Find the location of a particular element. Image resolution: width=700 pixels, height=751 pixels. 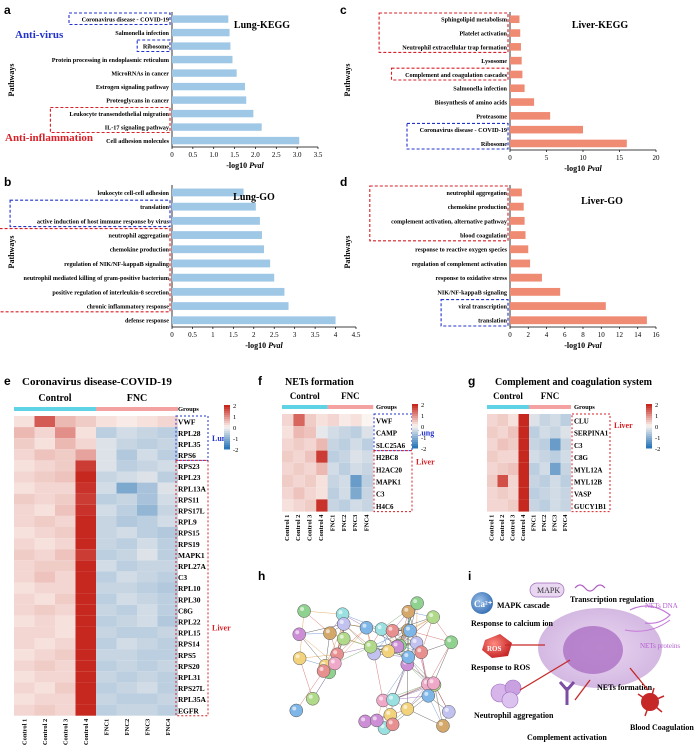

group-bar-fnc is located at coordinates (137, 409).